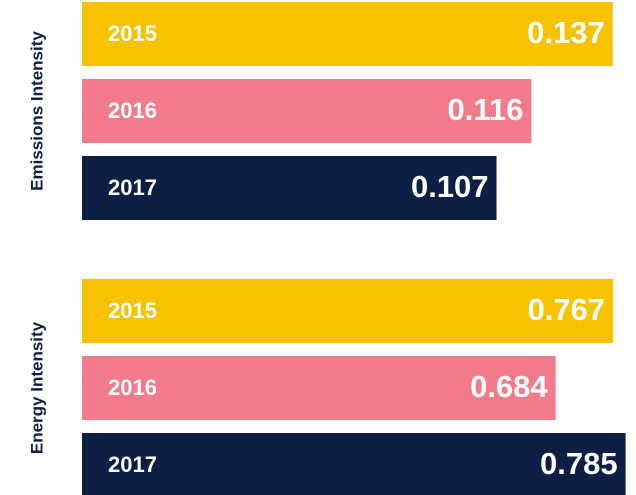 This screenshot has height=495, width=636. What do you see at coordinates (567, 309) in the screenshot?
I see `value-label: 0.767` at bounding box center [567, 309].